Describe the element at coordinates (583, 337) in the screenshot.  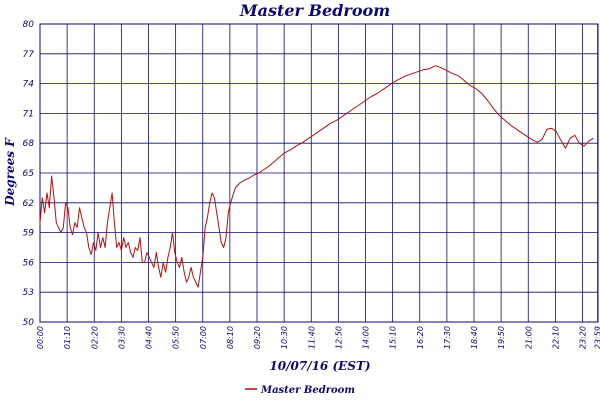
I see `x-tick-label: 23:20` at that location.